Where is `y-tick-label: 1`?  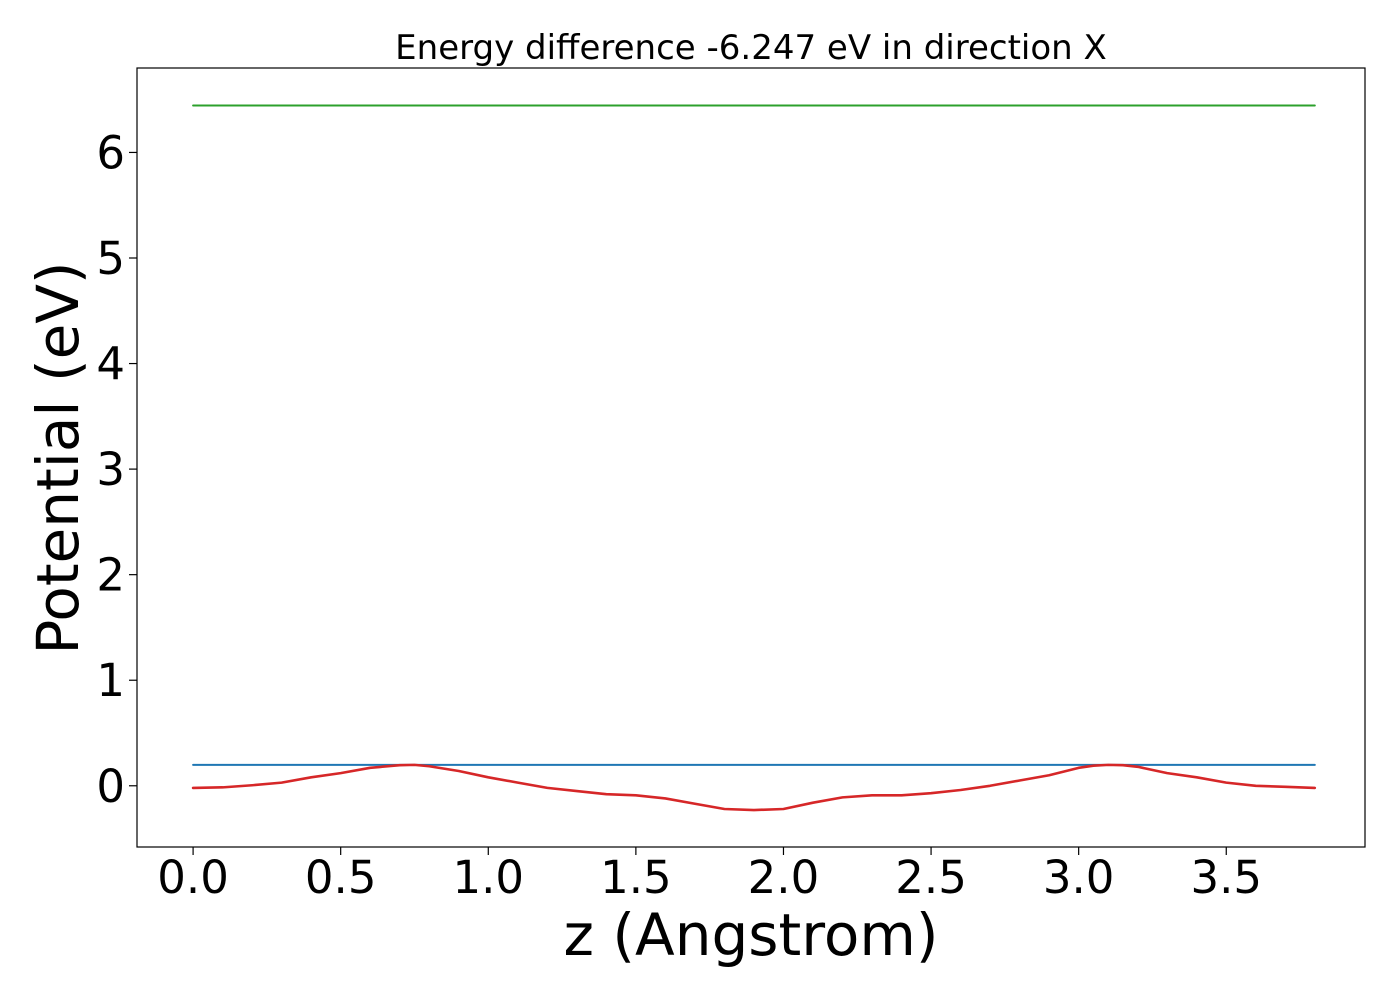 y-tick-label: 1 is located at coordinates (110, 680).